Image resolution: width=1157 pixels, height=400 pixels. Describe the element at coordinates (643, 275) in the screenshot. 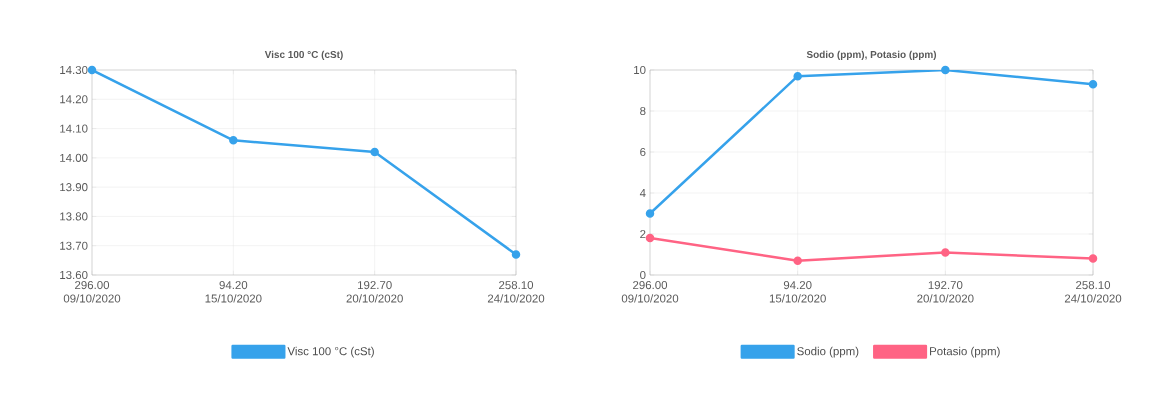

I see `y-tick-label: 0` at that location.